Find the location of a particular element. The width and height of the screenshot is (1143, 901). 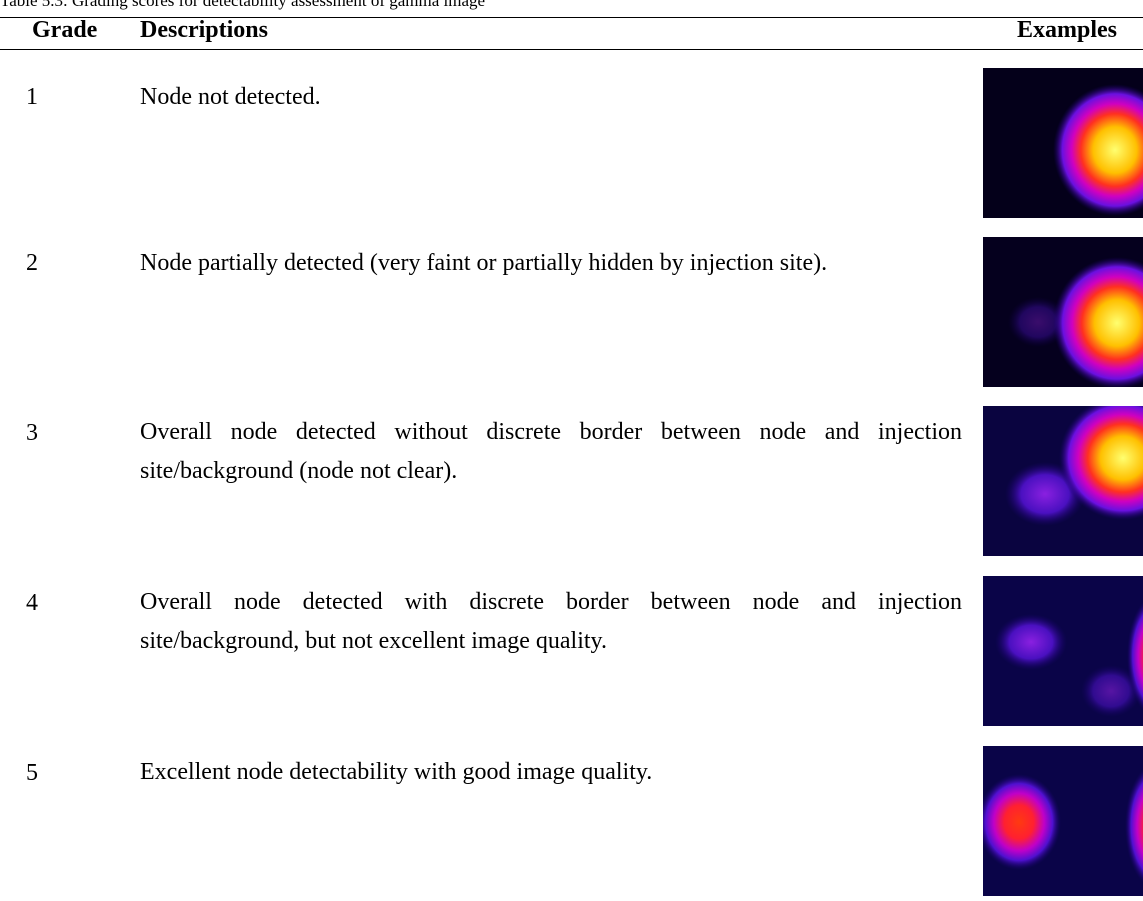

grade: 3 is located at coordinates (32, 433).